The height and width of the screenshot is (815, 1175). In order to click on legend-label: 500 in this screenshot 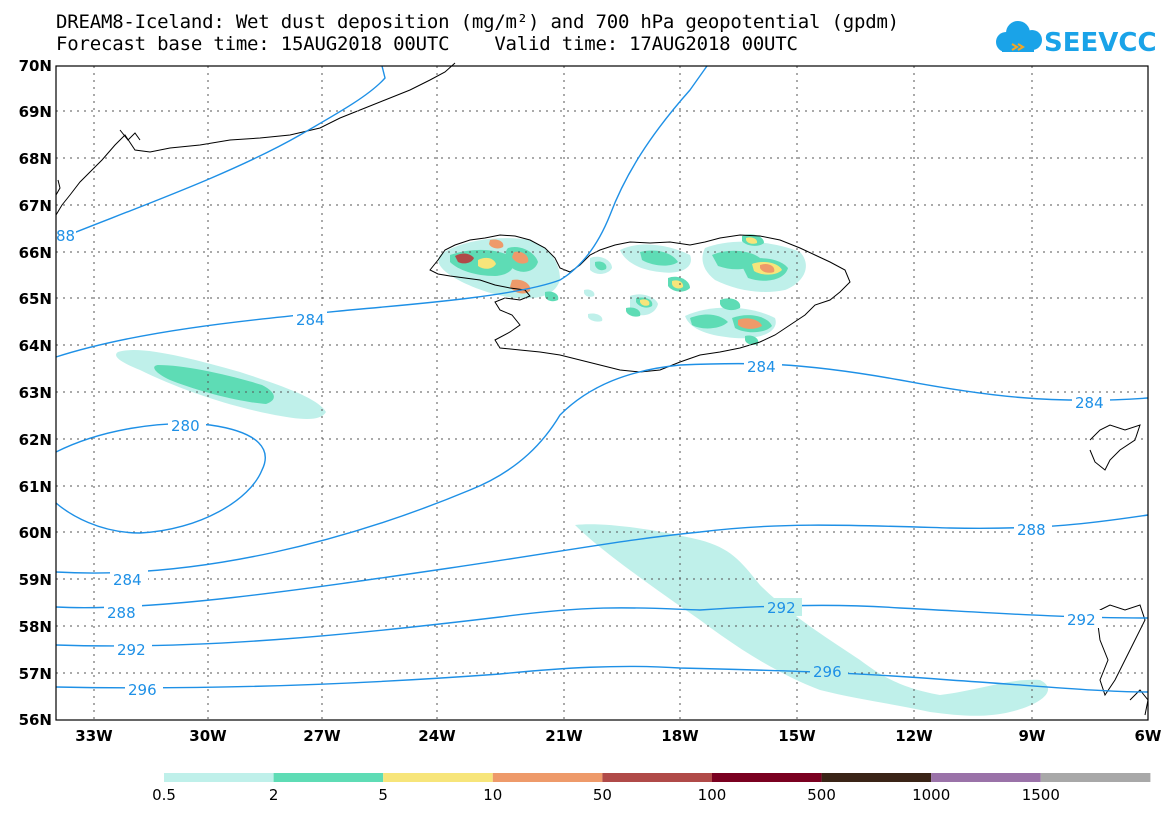, I will do `click(821, 795)`.